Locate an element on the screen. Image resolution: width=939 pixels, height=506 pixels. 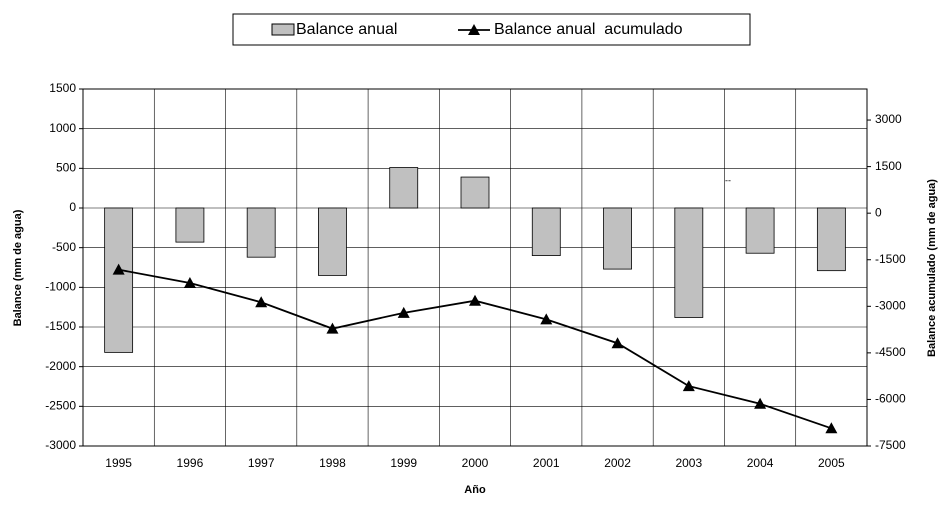
y-tick-label: 1000 is located at coordinates (62, 128).